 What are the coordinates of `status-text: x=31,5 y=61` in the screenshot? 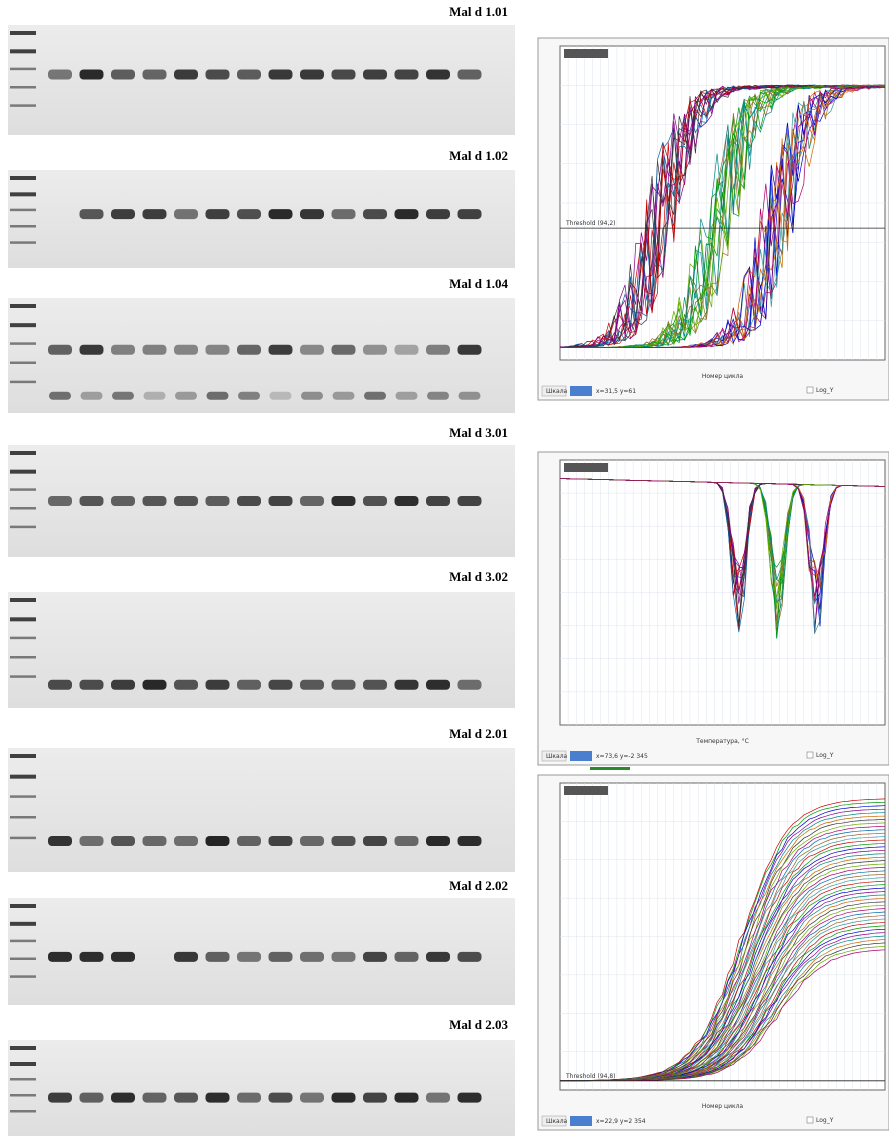 It's located at (616, 391).